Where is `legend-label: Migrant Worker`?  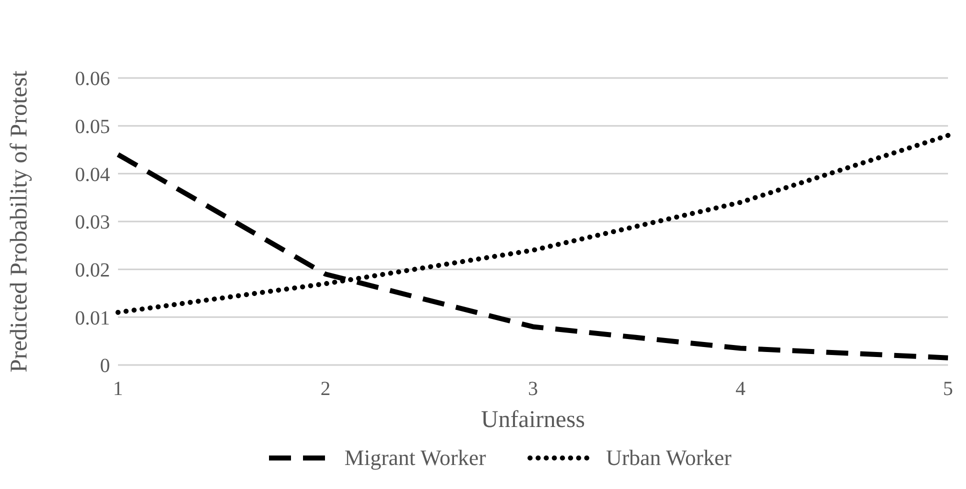
legend-label: Migrant Worker is located at coordinates (415, 458).